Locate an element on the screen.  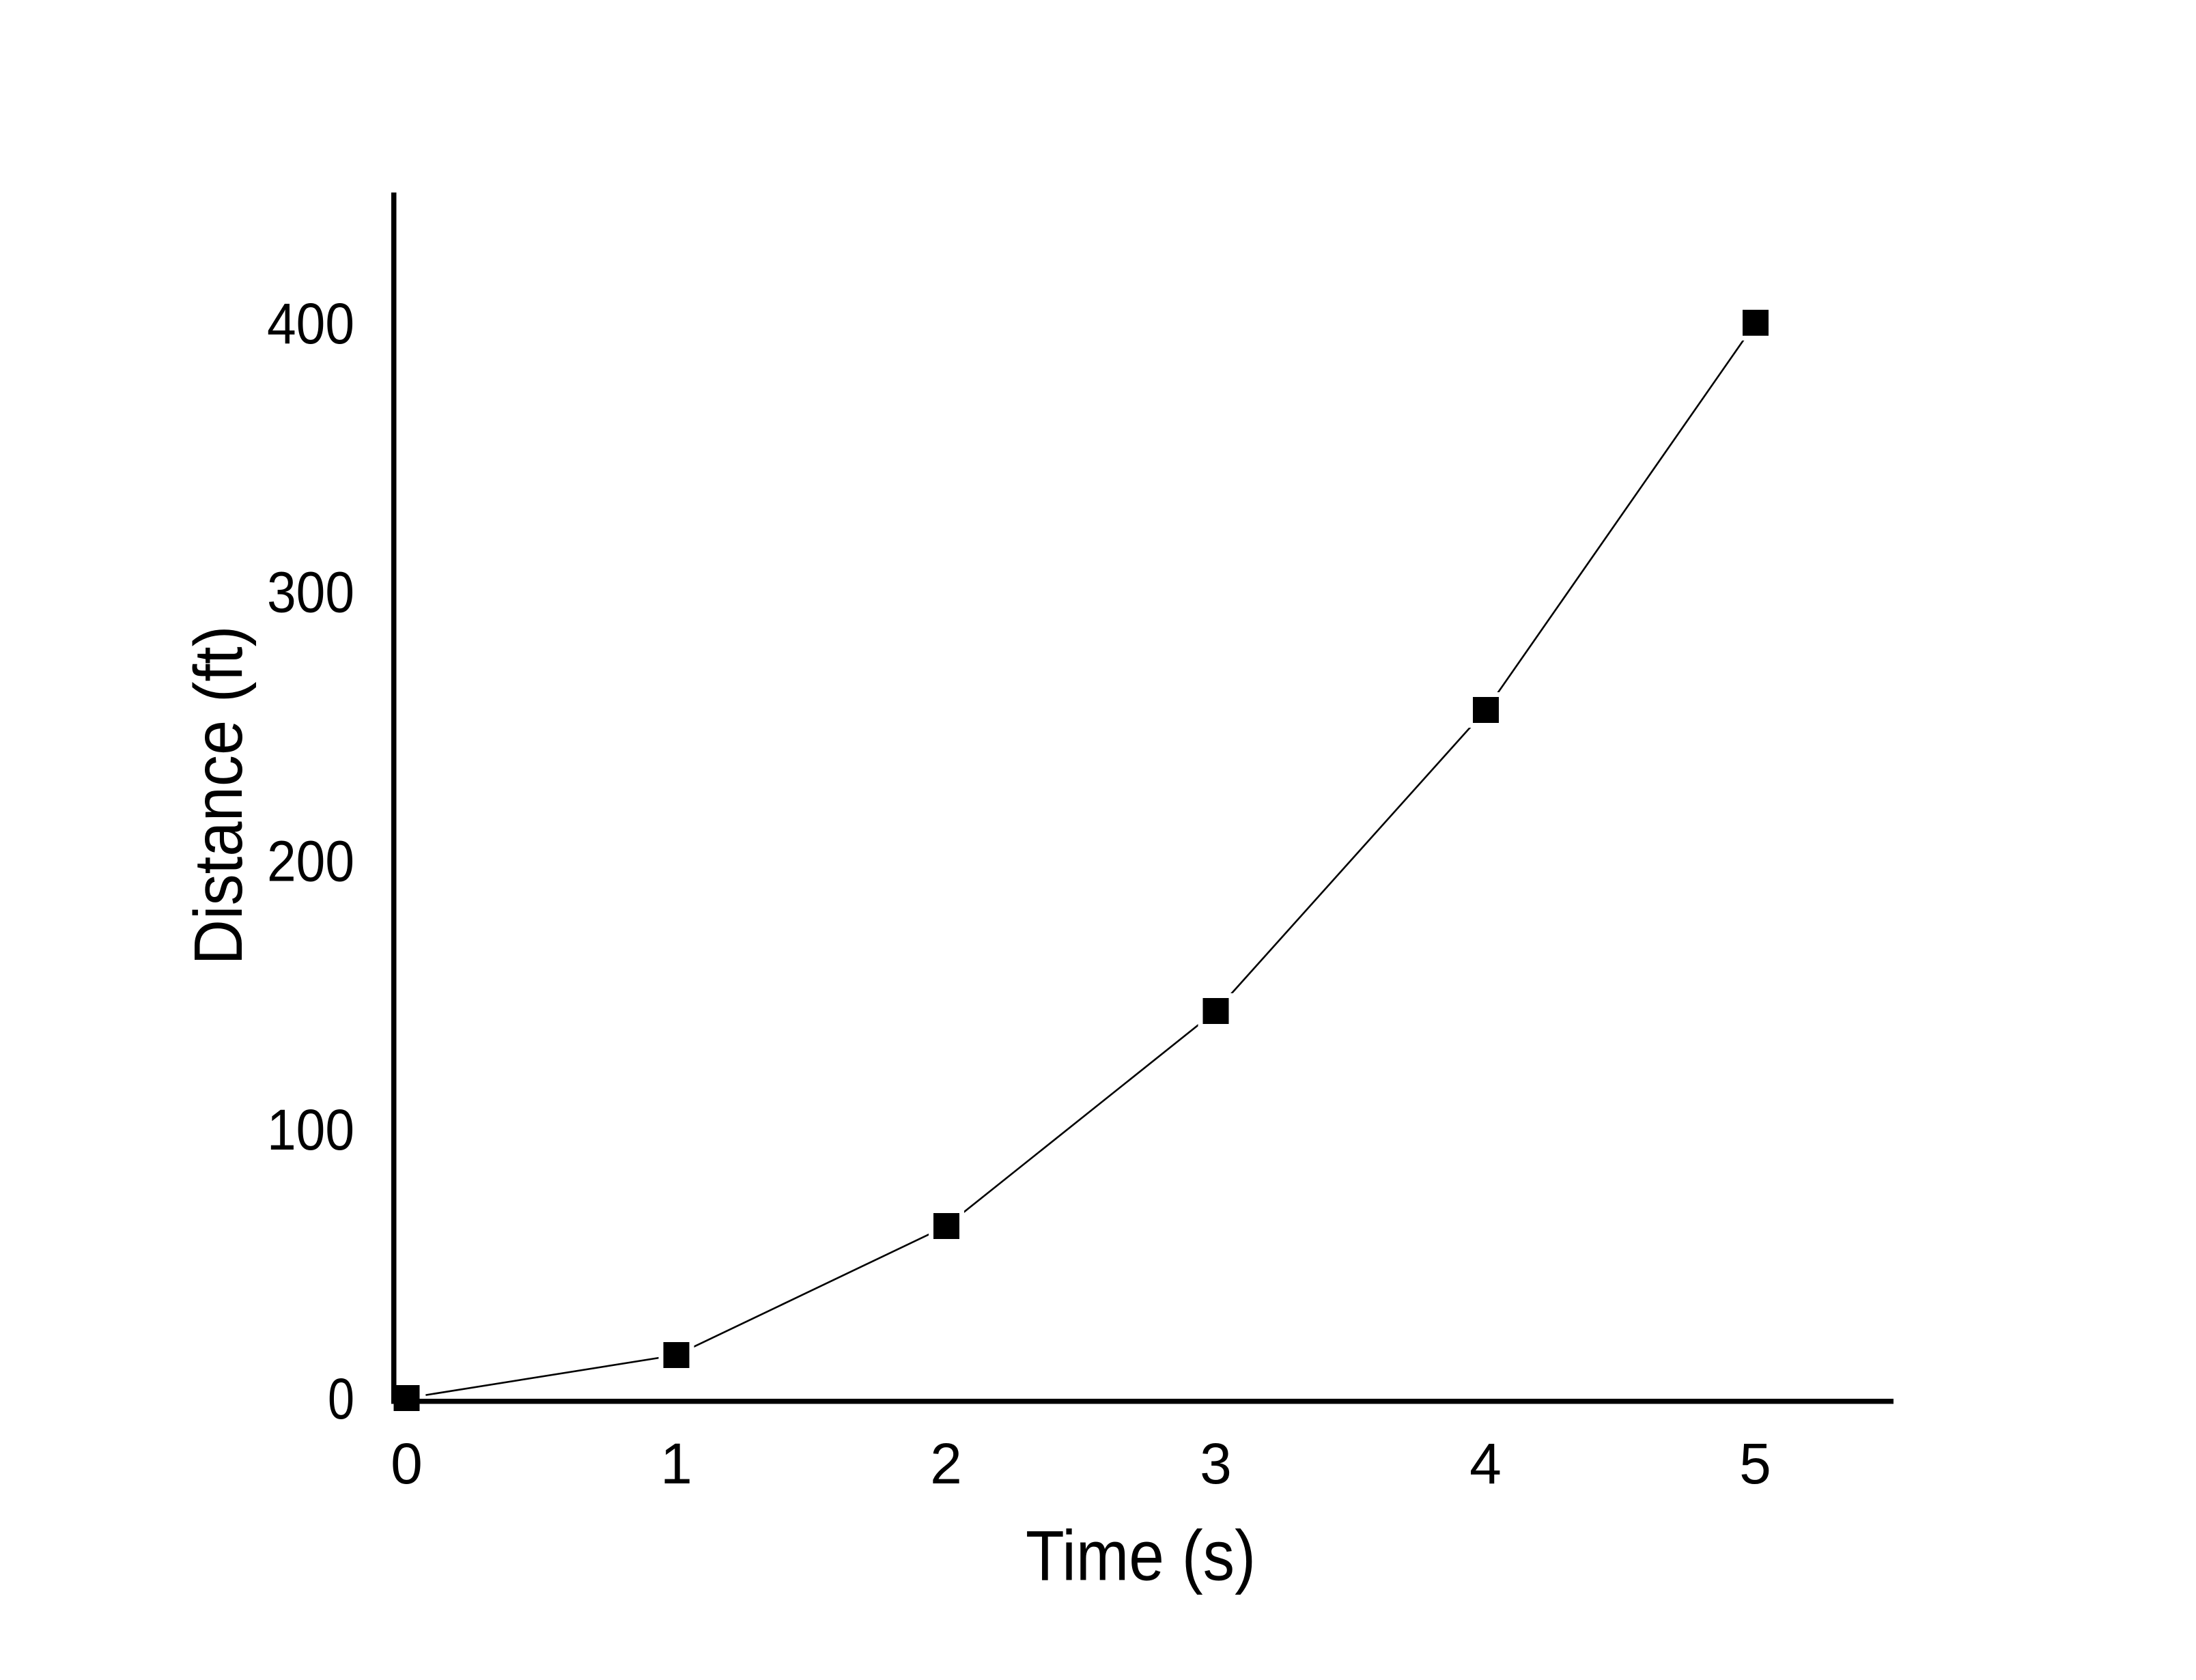
svg-text: 4 is located at coordinates (1486, 1464).